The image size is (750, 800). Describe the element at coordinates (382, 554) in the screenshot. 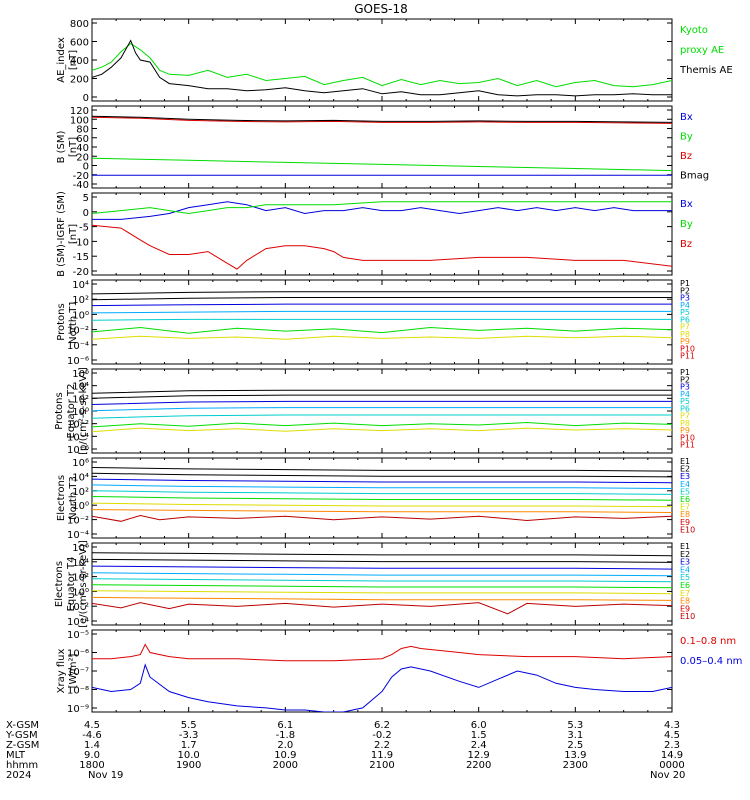

I see `series-line-e1` at that location.